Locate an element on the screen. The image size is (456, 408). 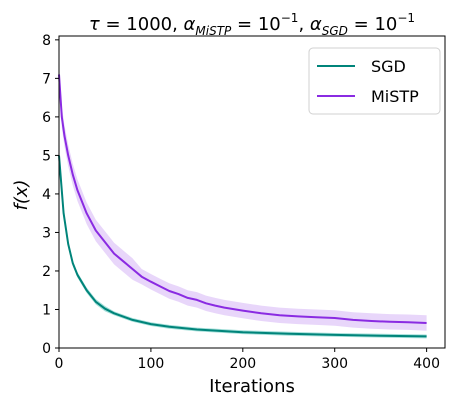
x-tick-label: 400 is located at coordinates (426, 364).